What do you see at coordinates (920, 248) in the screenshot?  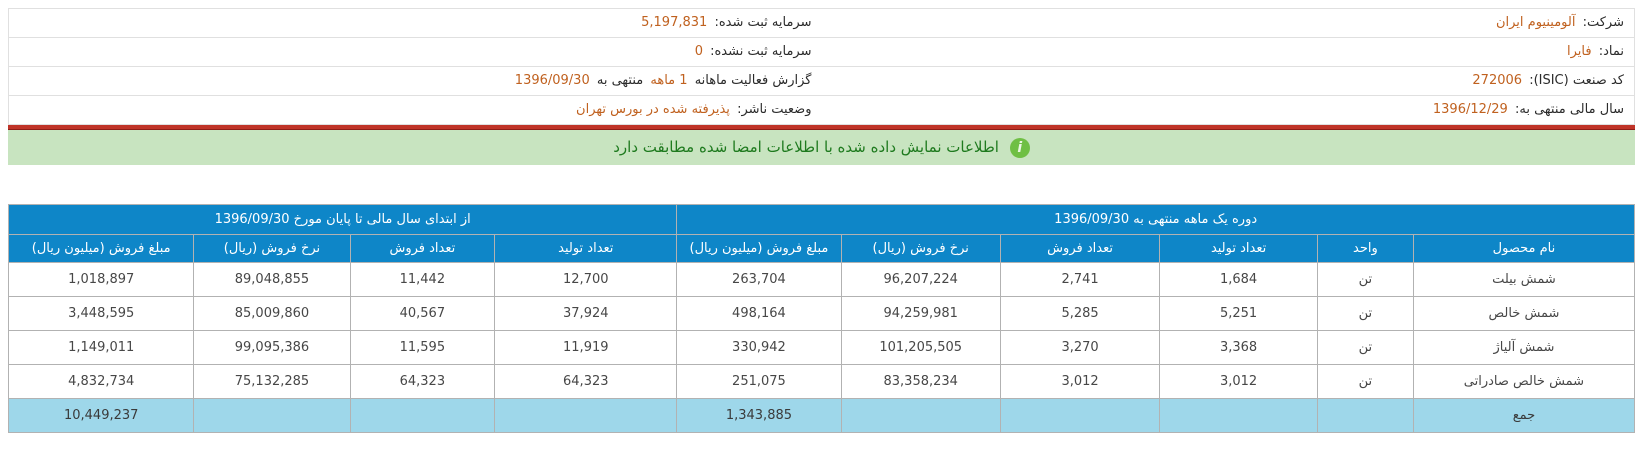 I see `col-month-rate: نرخ فروش (ریال)` at bounding box center [920, 248].